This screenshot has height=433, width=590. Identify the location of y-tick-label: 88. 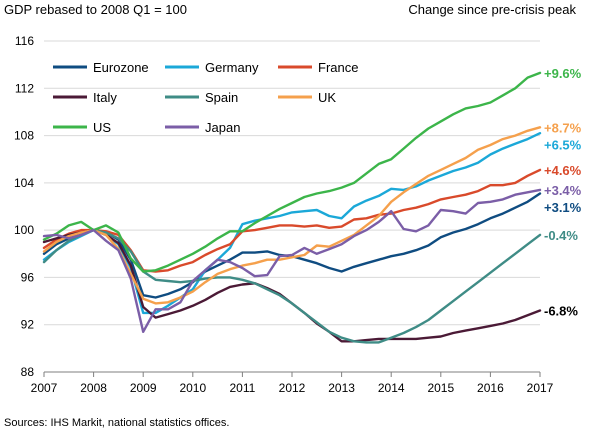
(28, 372).